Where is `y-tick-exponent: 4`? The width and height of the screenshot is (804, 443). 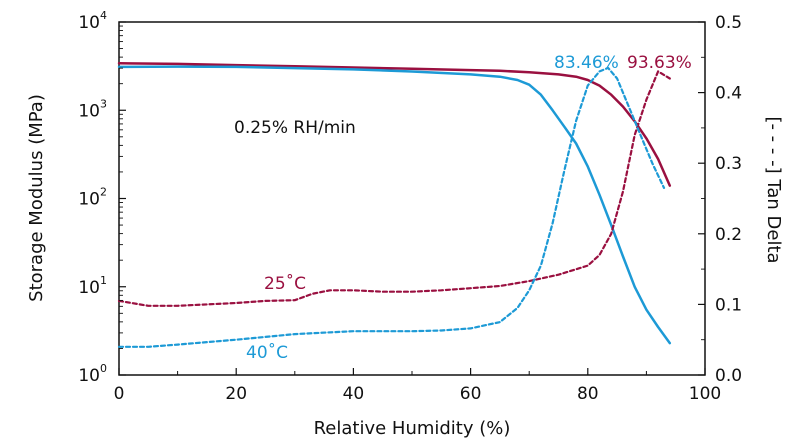
y-tick-exponent: 4 is located at coordinates (103, 15).